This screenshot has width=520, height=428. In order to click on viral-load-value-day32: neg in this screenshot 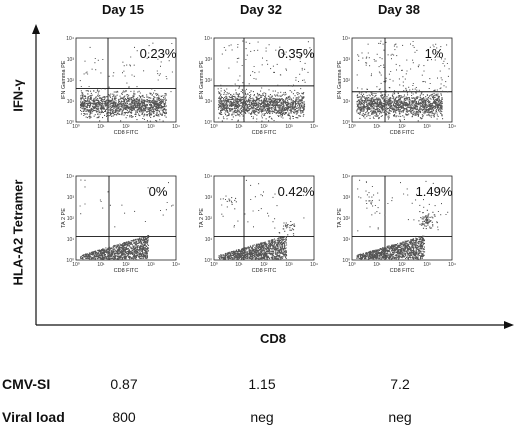, I will do `click(262, 417)`.